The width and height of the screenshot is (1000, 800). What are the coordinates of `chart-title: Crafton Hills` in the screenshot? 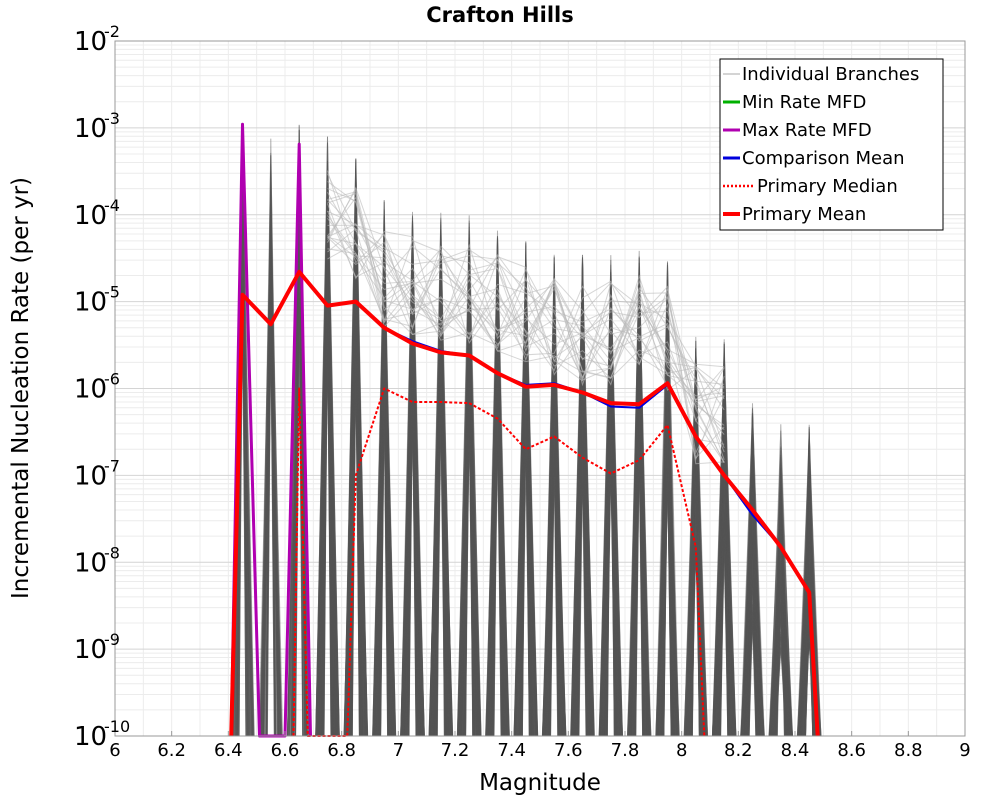 It's located at (499, 15).